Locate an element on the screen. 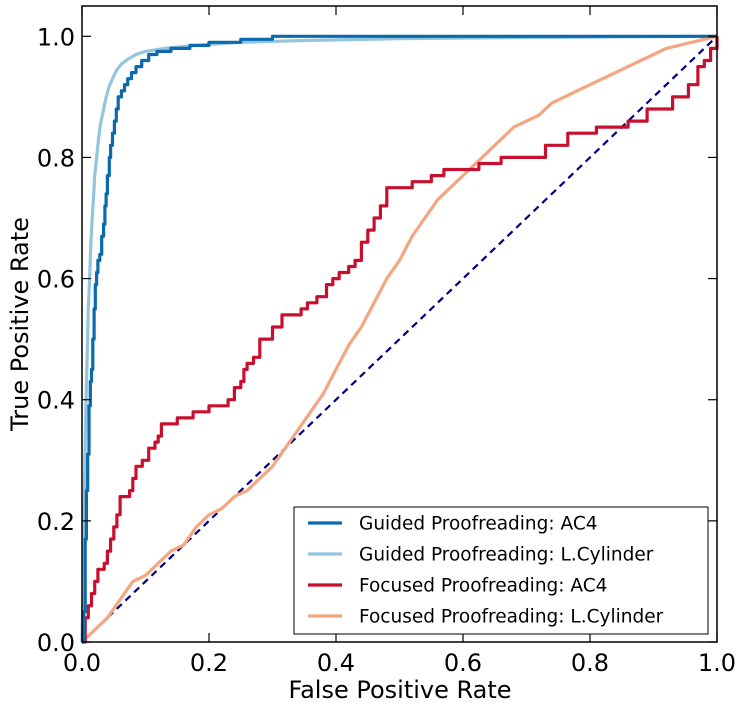  legend-label: Guided Proofreading: AC4 is located at coordinates (478, 524).